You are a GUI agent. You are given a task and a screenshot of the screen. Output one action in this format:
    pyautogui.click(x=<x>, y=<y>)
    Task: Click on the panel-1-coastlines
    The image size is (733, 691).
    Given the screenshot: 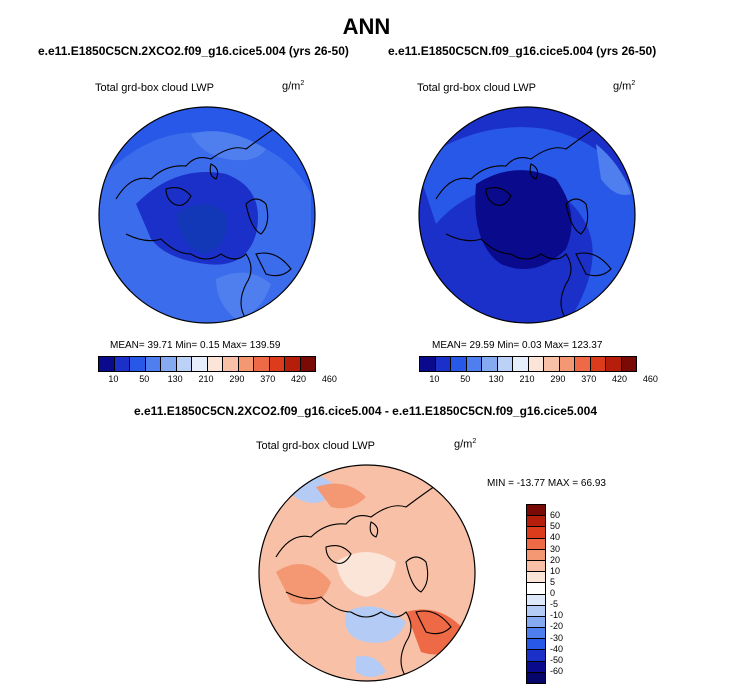 What is the action you would take?
    pyautogui.click(x=203, y=221)
    